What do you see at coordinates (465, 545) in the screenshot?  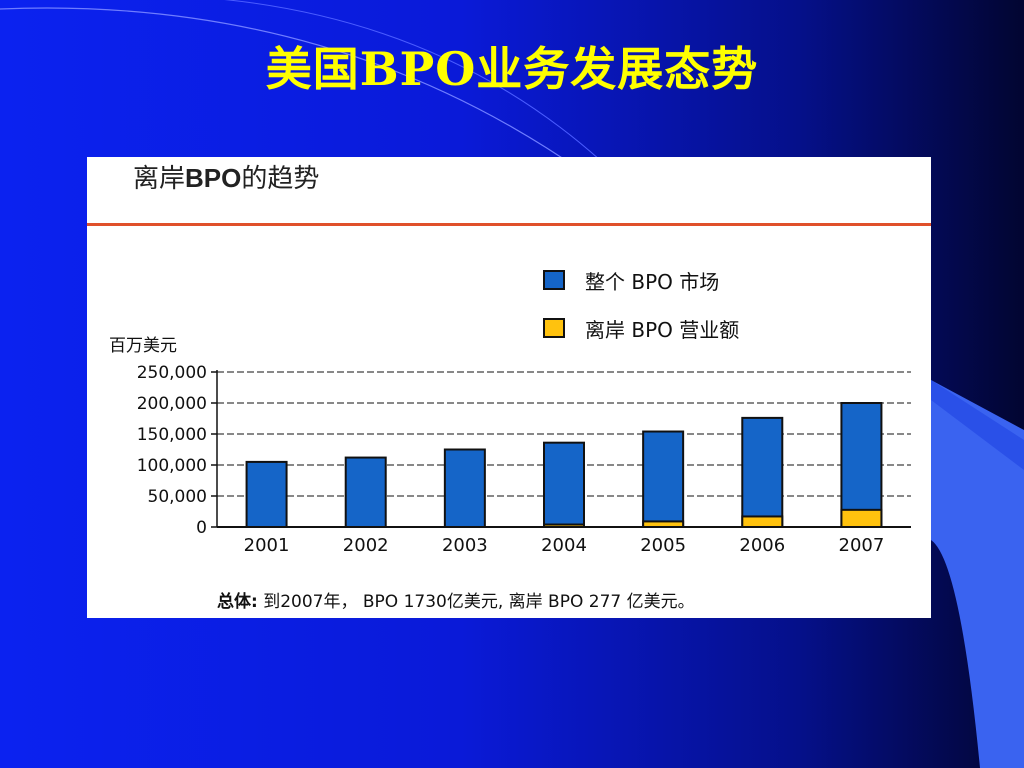 I see `x-tick-label: 2003` at bounding box center [465, 545].